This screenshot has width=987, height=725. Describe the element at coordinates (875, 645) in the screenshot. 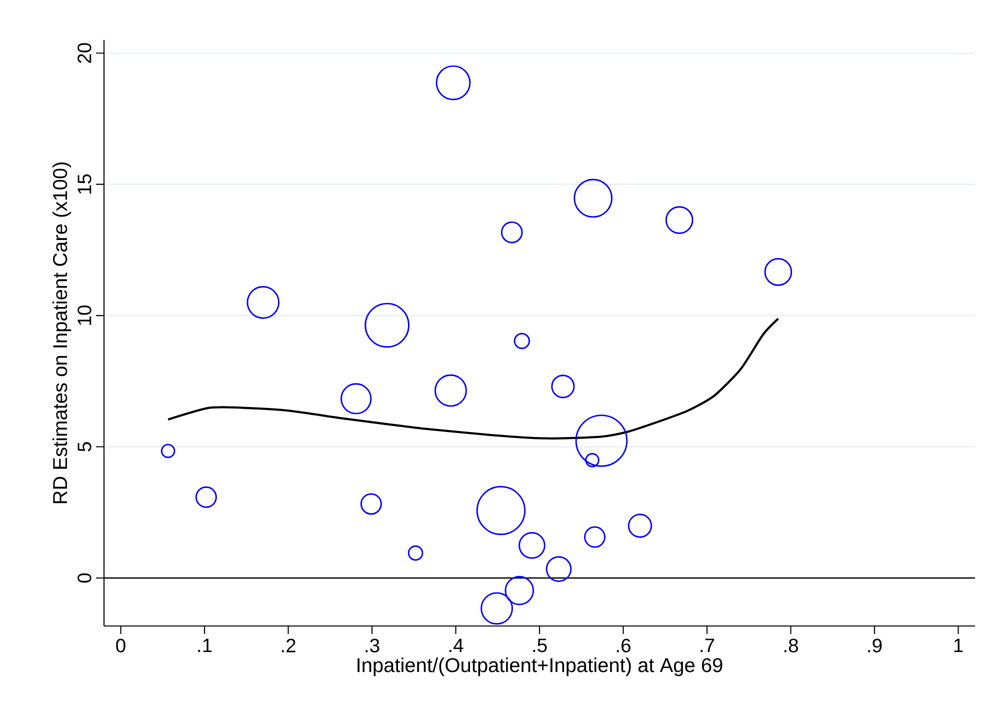

I see `x-tick-label: .9` at that location.